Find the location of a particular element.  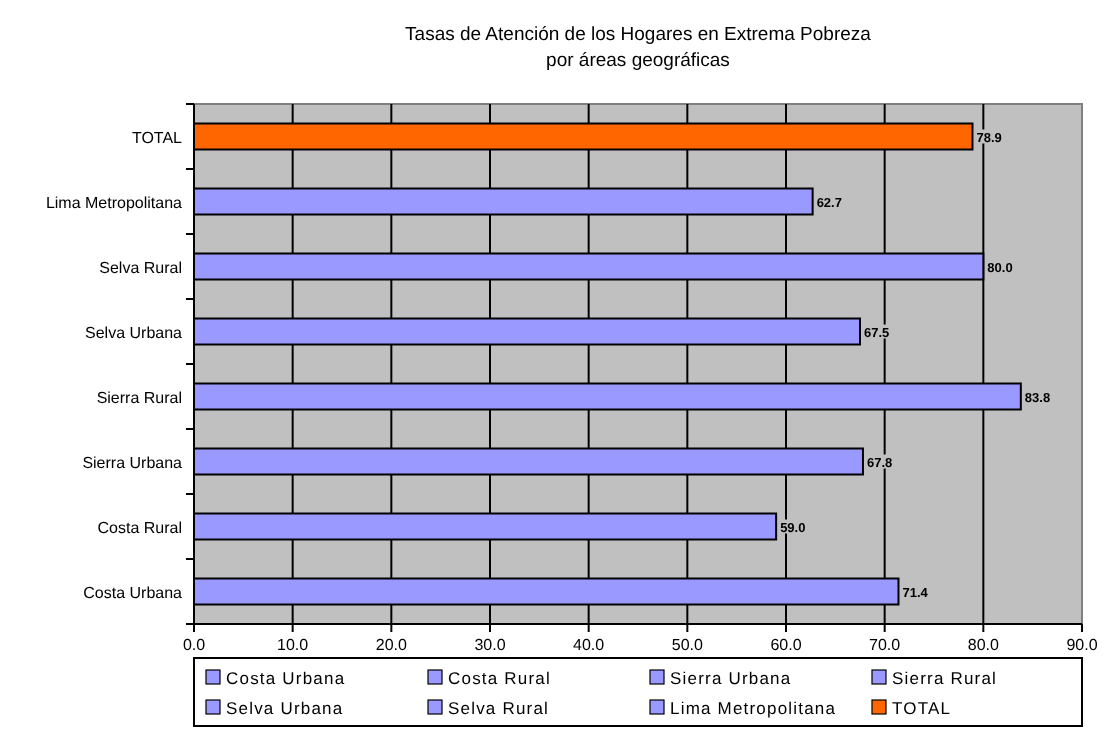

y-tick-label: Sierra Rural is located at coordinates (139, 397).